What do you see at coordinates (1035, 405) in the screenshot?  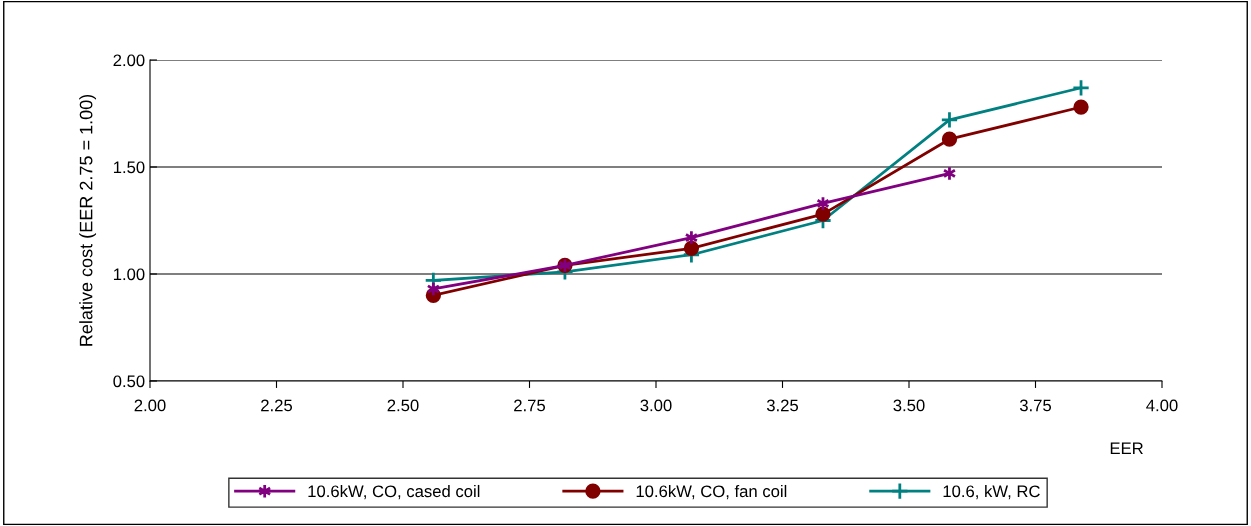 I see `x-tick-label: 3.75` at bounding box center [1035, 405].